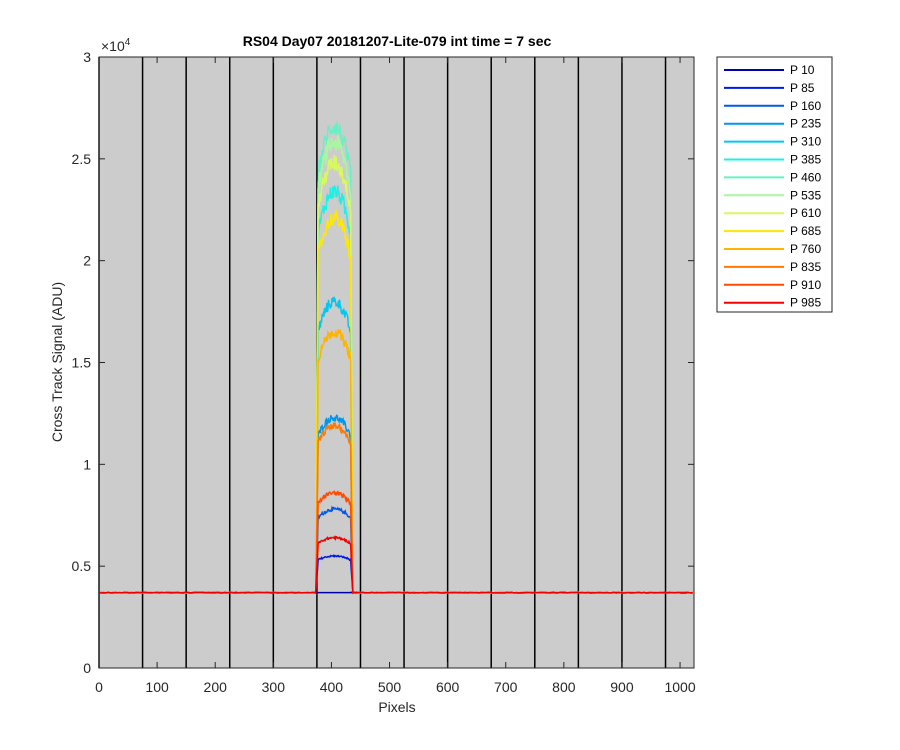 The width and height of the screenshot is (900, 750). I want to click on legend-label: P 760, so click(805, 249).